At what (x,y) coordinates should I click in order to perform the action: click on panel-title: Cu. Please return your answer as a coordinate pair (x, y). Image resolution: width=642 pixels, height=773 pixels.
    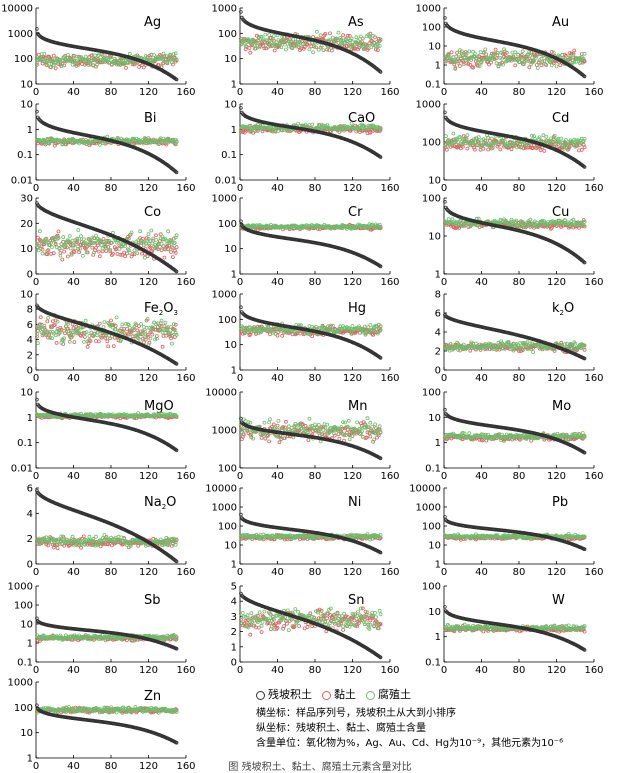
    Looking at the image, I should click on (560, 212).